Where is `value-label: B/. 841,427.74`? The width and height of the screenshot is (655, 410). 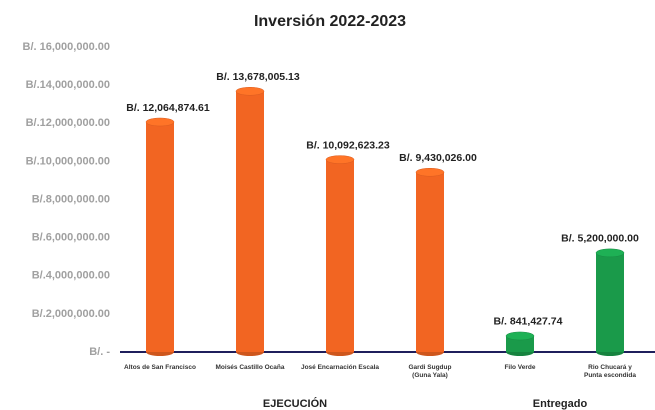 value-label: B/. 841,427.74 is located at coordinates (528, 322).